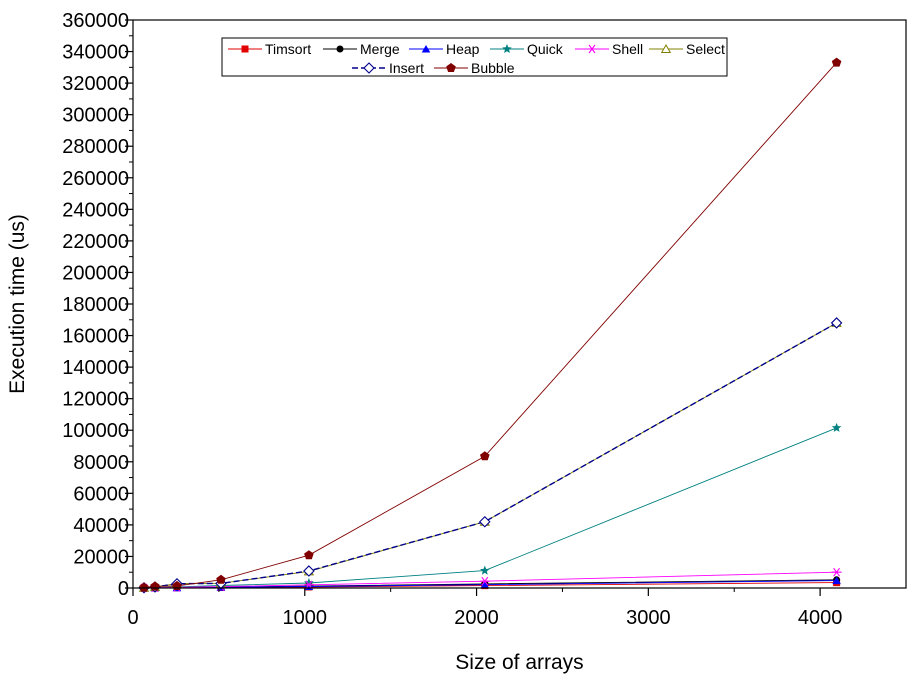  I want to click on y-tick-label: 260000, so click(95, 179).